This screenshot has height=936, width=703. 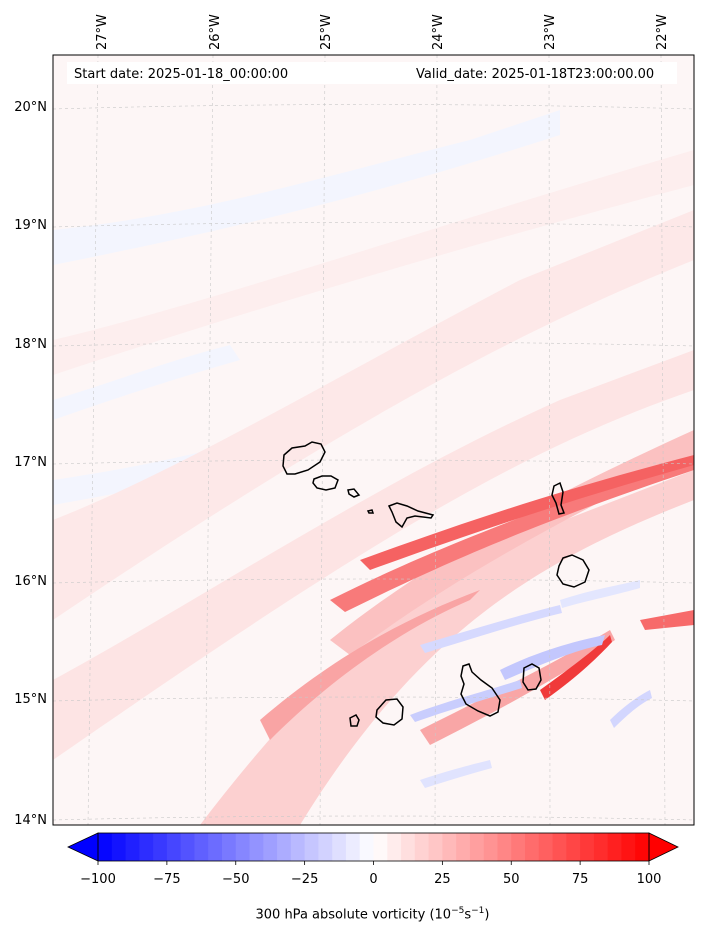 What do you see at coordinates (304, 879) in the screenshot?
I see `colorbar-tick-label: −25` at bounding box center [304, 879].